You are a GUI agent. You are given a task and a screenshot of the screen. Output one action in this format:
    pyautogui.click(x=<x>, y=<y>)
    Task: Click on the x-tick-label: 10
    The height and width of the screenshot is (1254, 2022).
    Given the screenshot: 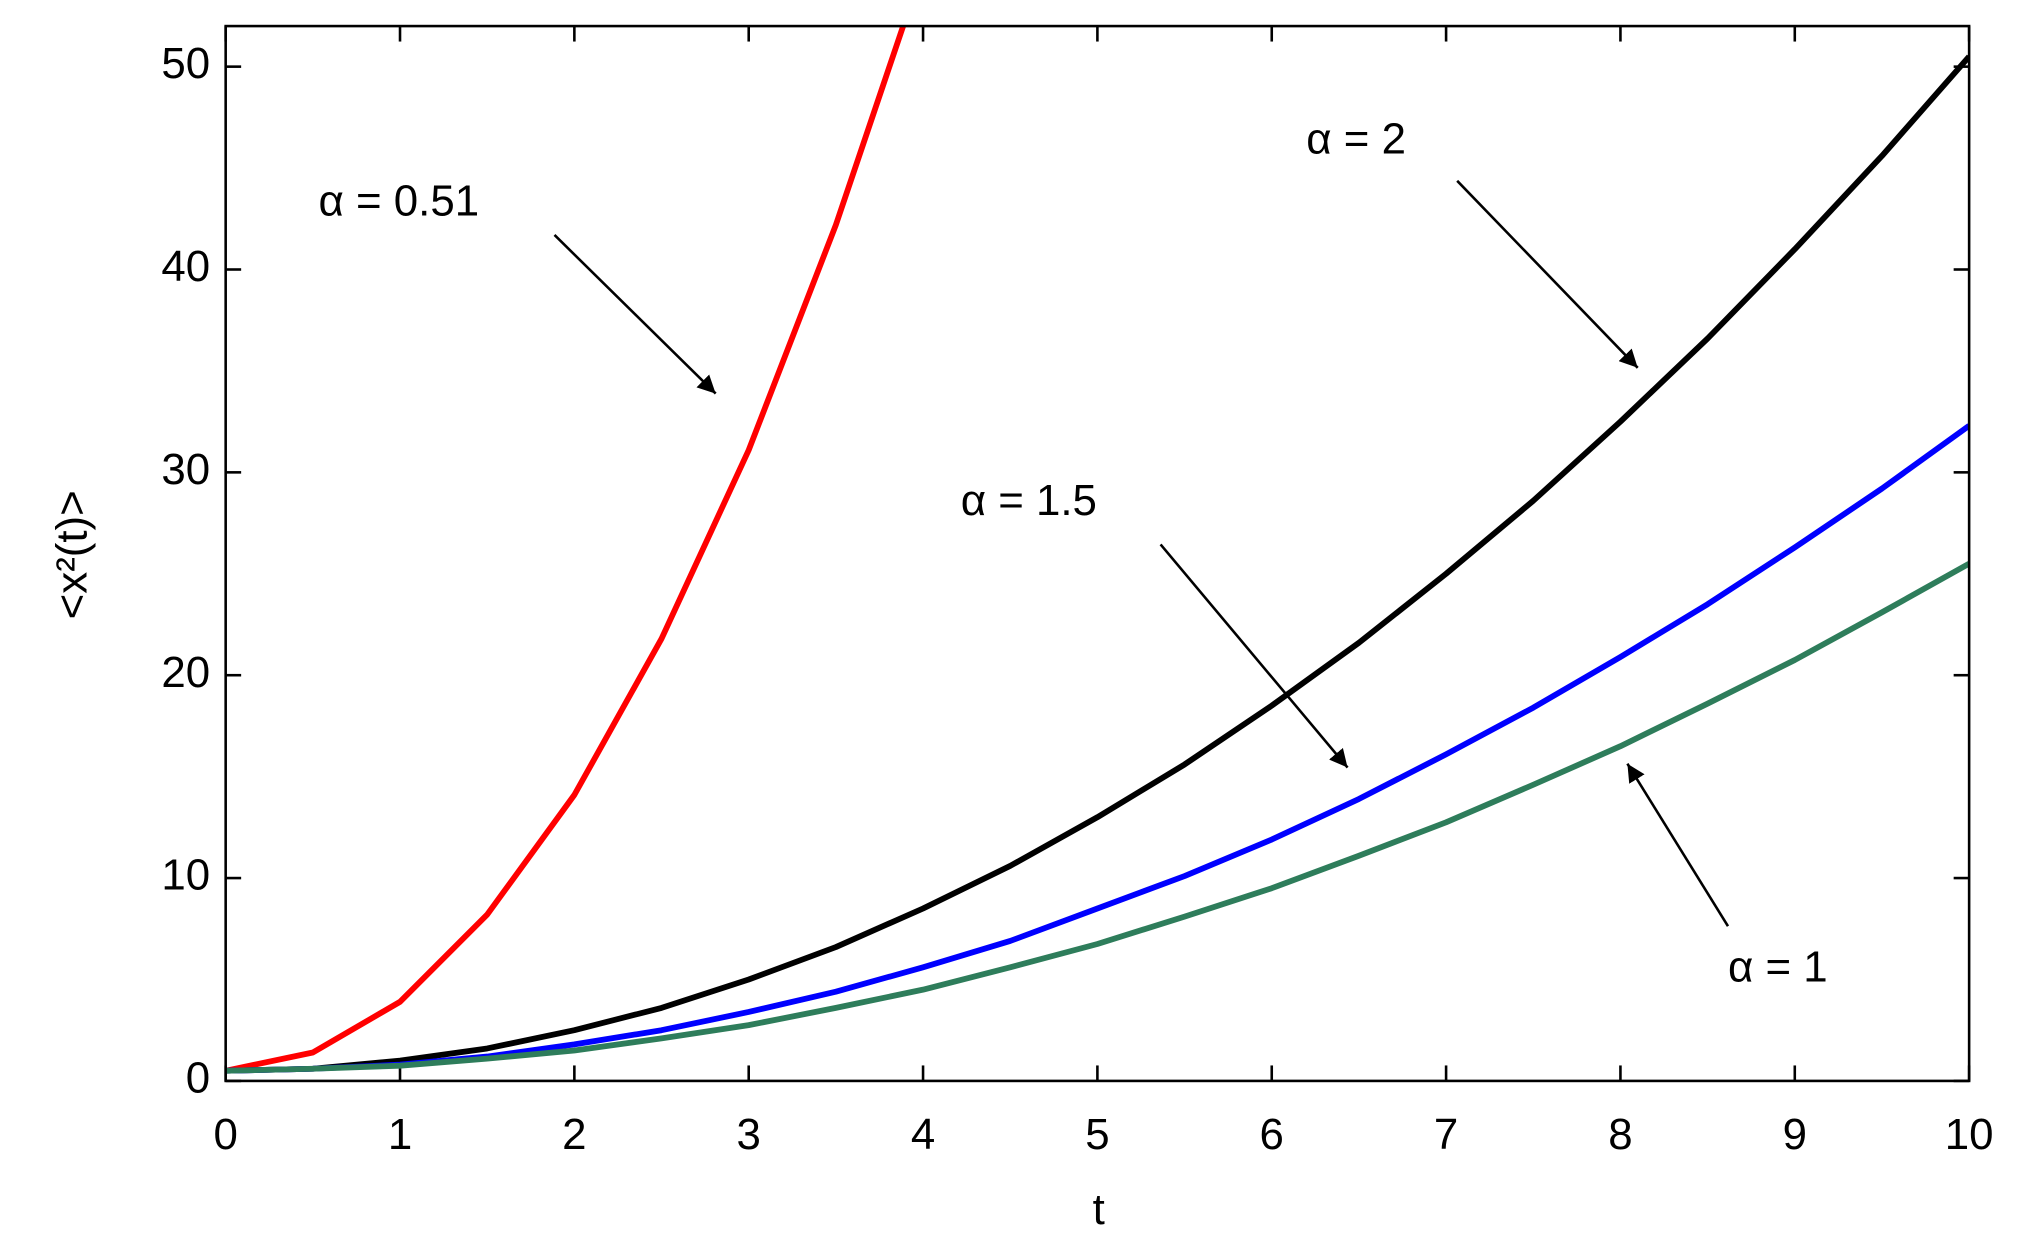 What is the action you would take?
    pyautogui.click(x=1969, y=1134)
    